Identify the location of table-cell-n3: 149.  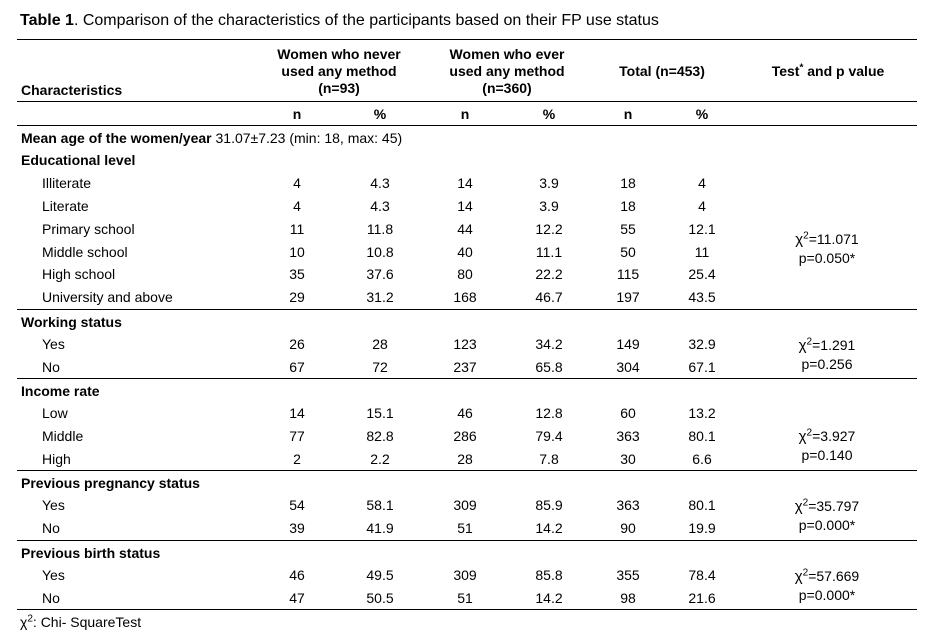
(628, 344).